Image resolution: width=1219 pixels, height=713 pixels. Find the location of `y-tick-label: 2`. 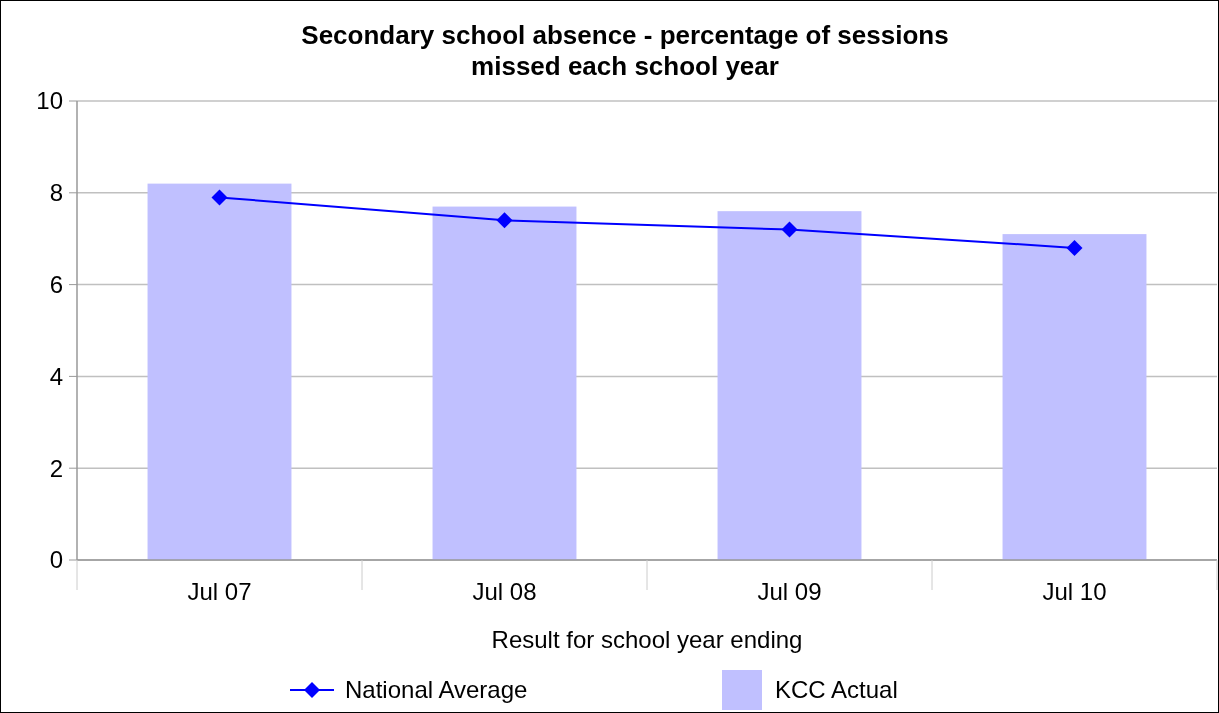

y-tick-label: 2 is located at coordinates (56, 468).